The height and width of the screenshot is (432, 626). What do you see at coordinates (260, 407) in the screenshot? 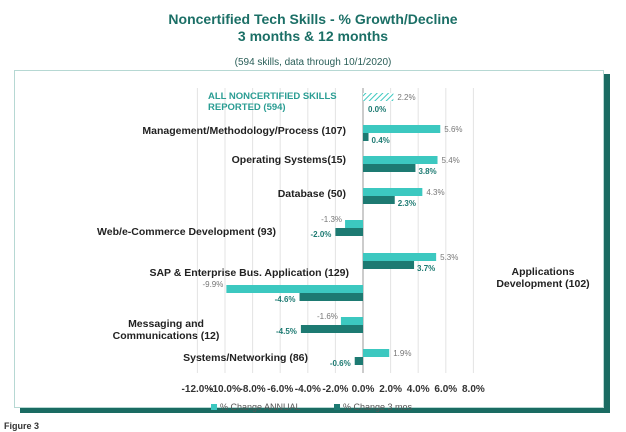
I see `legend-label-annual: % Change ANNUAL` at bounding box center [260, 407].